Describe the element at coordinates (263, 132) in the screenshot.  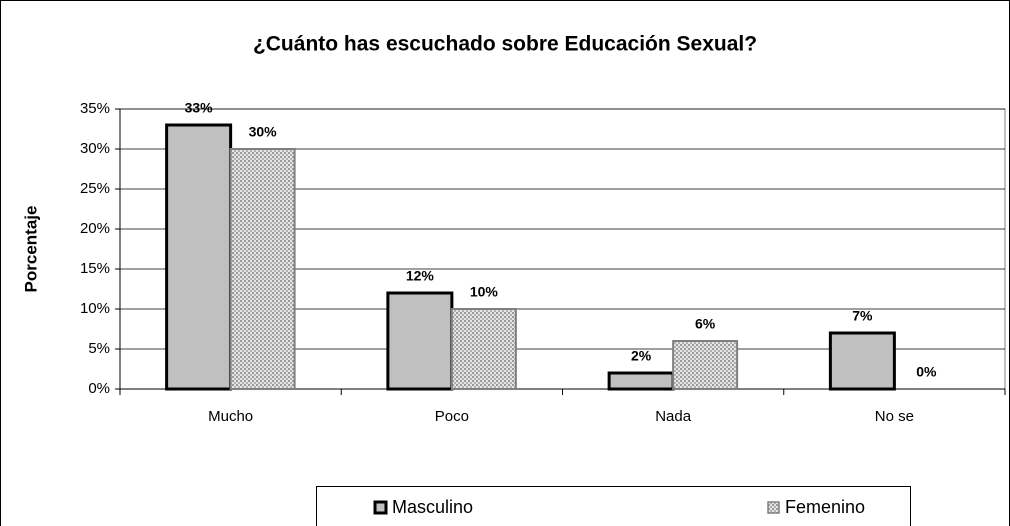
I see `value-label: 30%` at that location.